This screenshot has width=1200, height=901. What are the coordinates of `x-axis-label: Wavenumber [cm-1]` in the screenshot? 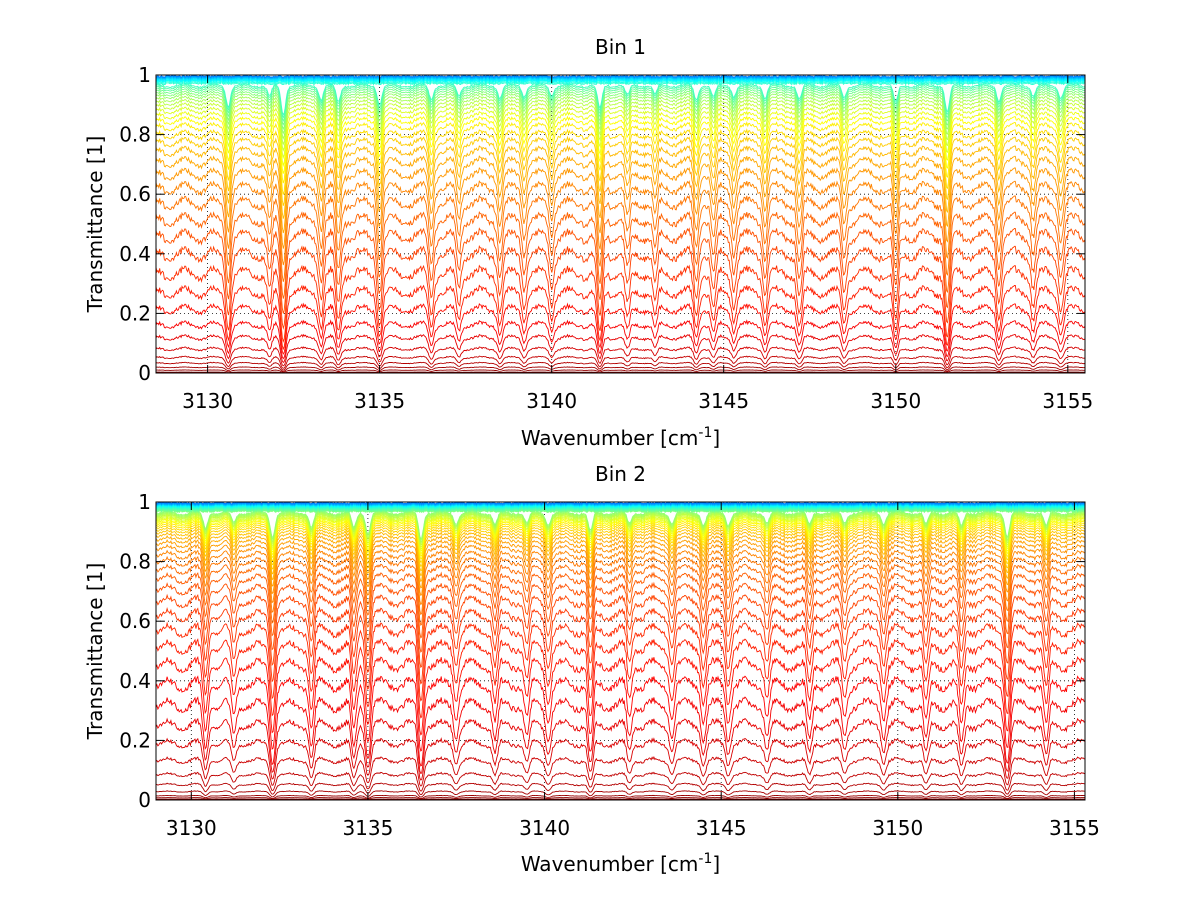 It's located at (620, 863).